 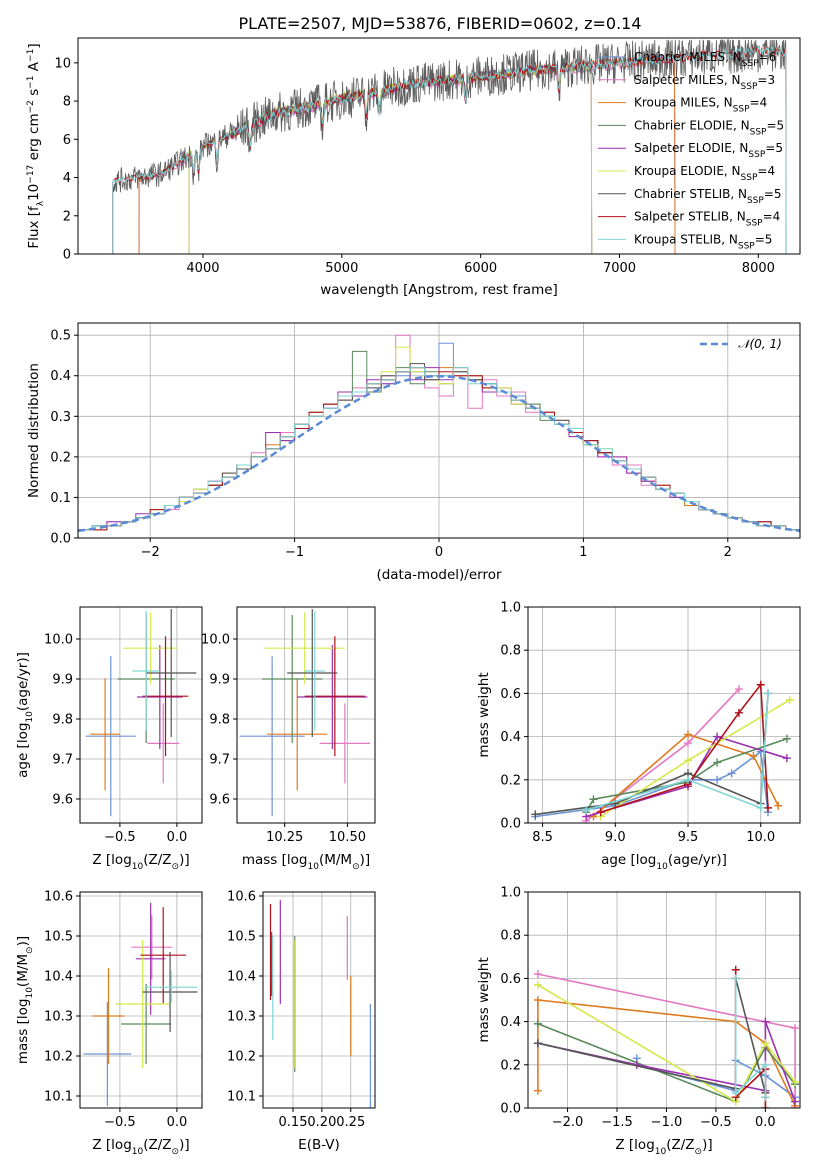 I want to click on errorbar-salpeter-stelib, so click(x=334, y=696).